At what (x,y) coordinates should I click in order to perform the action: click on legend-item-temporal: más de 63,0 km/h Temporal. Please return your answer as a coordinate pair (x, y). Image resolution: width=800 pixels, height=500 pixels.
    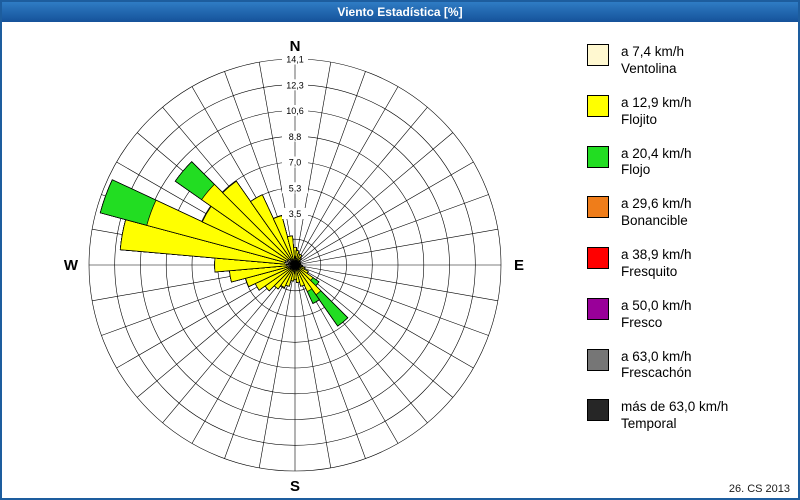
    Looking at the image, I should click on (657, 416).